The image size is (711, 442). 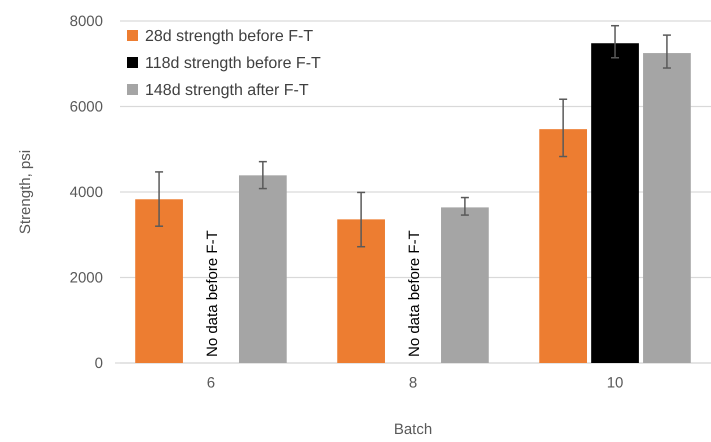 I want to click on y-axis-title: Strength, psi, so click(x=25, y=192).